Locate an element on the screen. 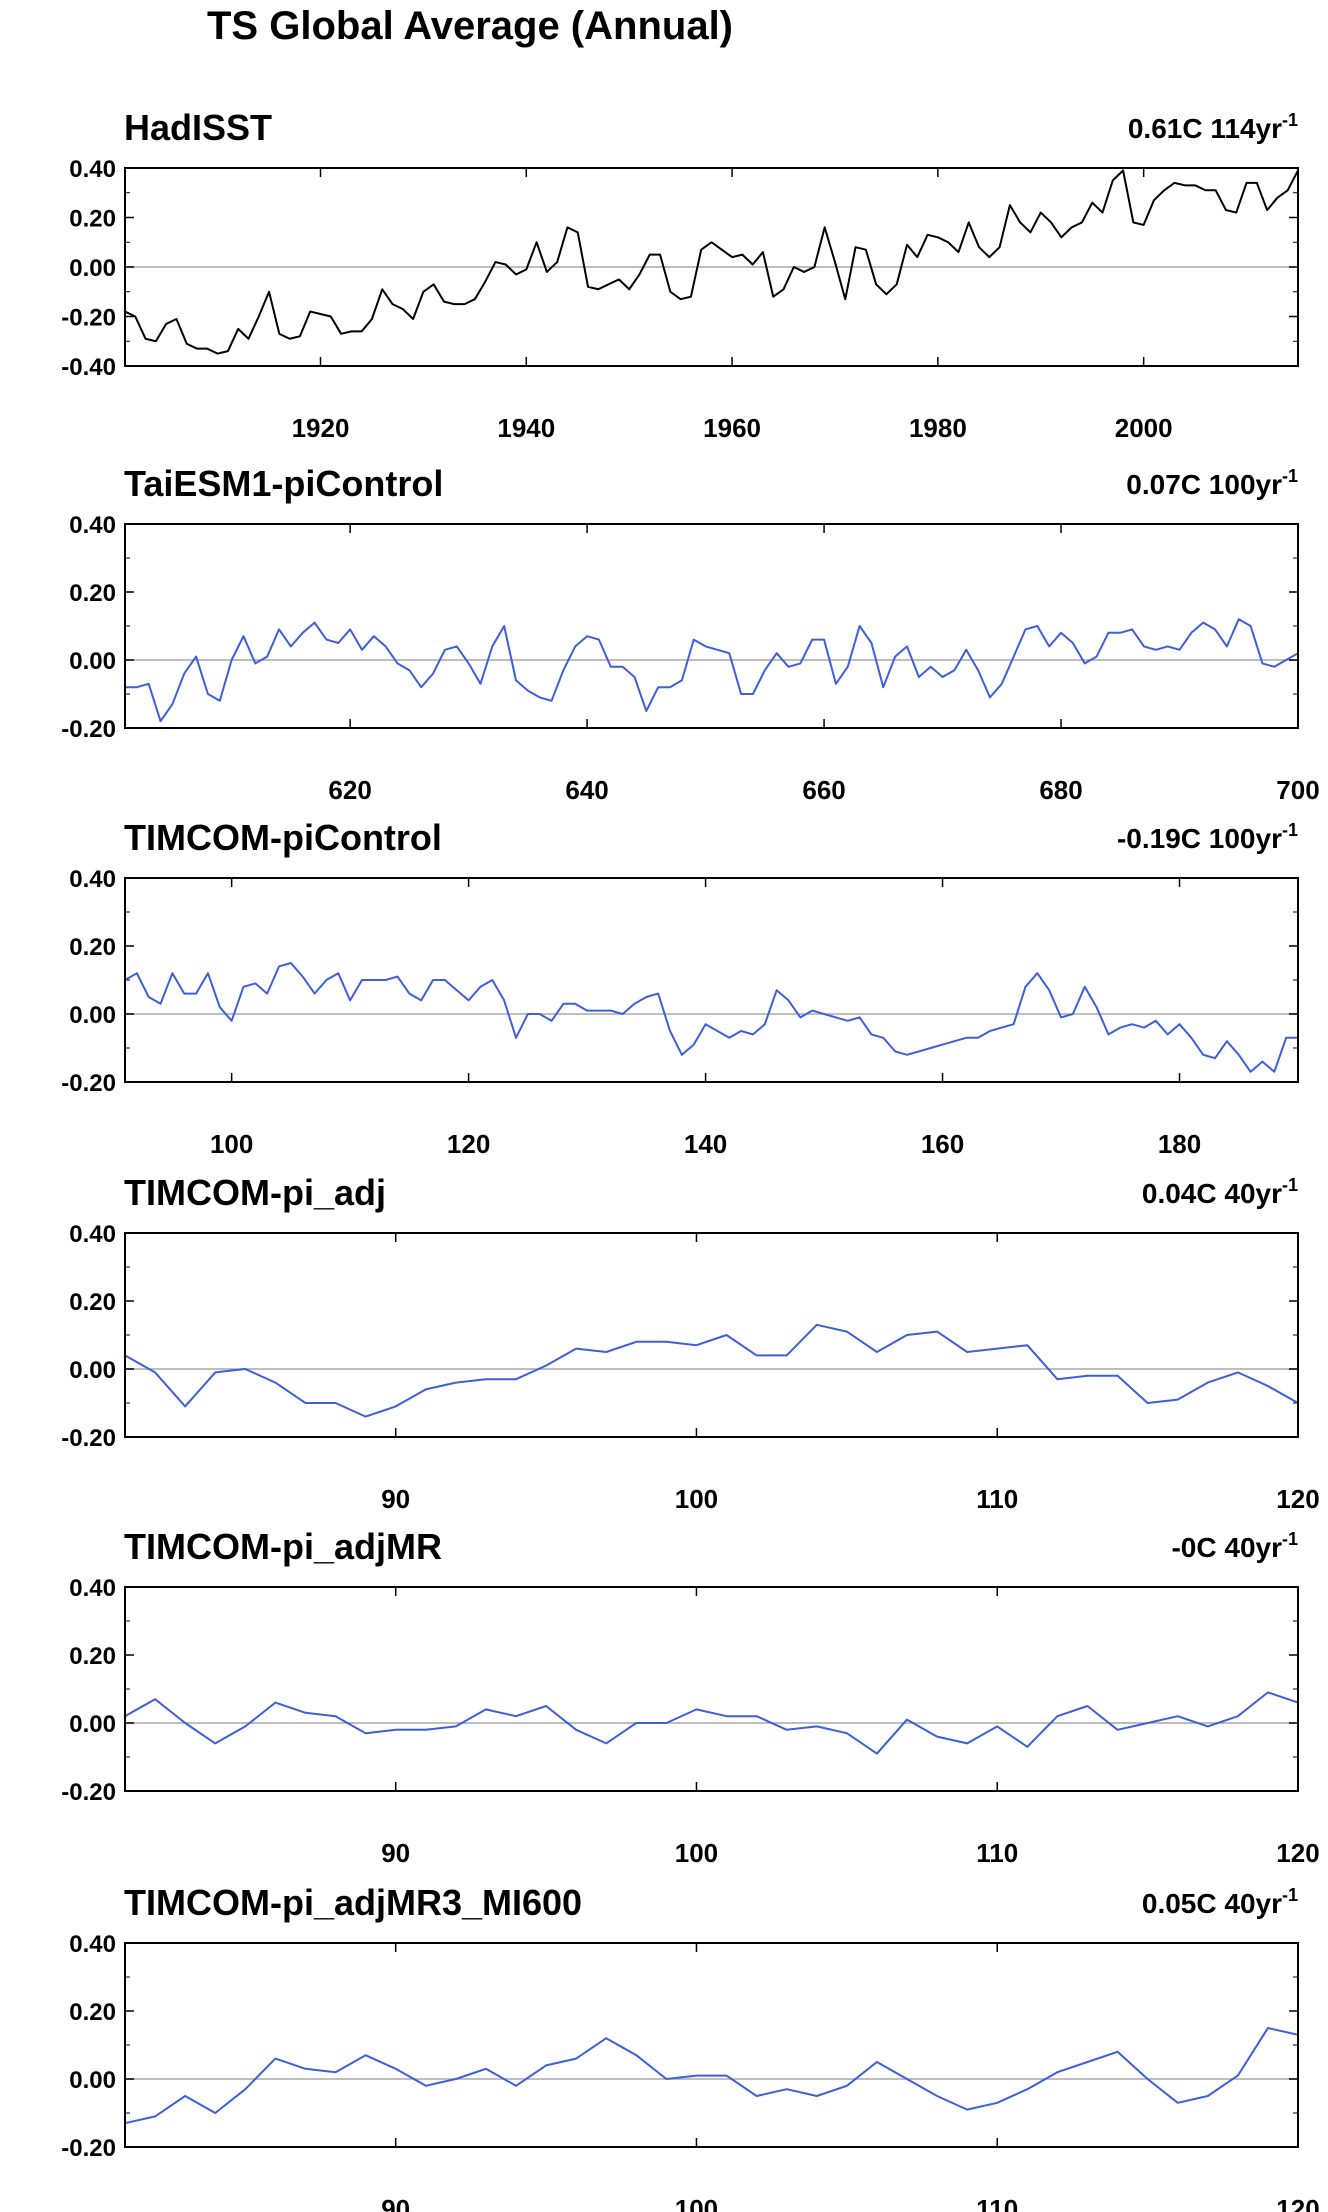 This screenshot has height=2212, width=1328. figure-title: TS Global Average (Annual) is located at coordinates (470, 26).